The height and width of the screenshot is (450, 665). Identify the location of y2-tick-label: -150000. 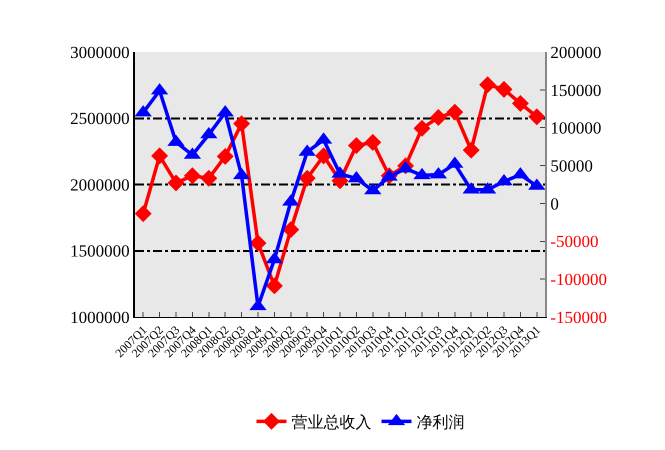
(579, 317).